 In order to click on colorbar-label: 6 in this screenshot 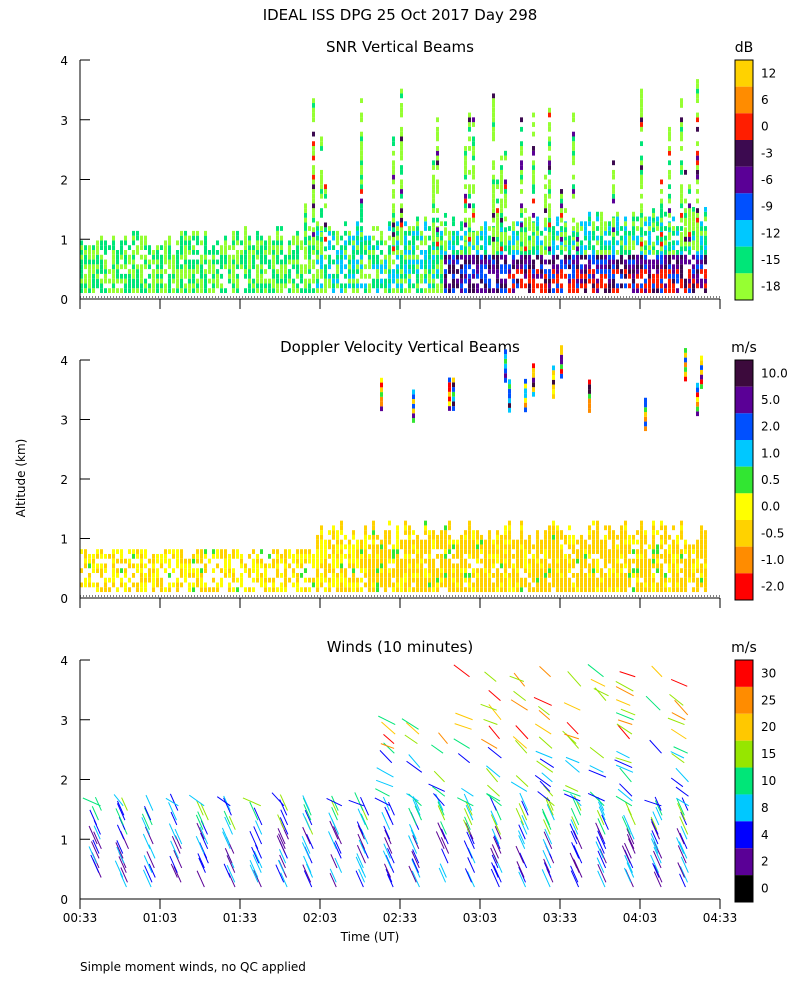, I will do `click(765, 100)`.